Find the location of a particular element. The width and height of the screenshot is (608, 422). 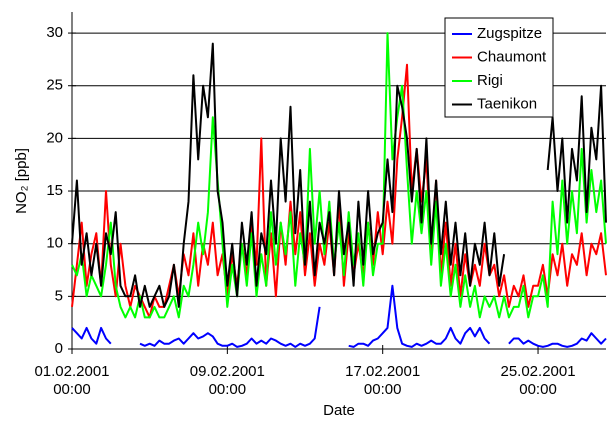

y-tick-label: 10 is located at coordinates (54, 243).